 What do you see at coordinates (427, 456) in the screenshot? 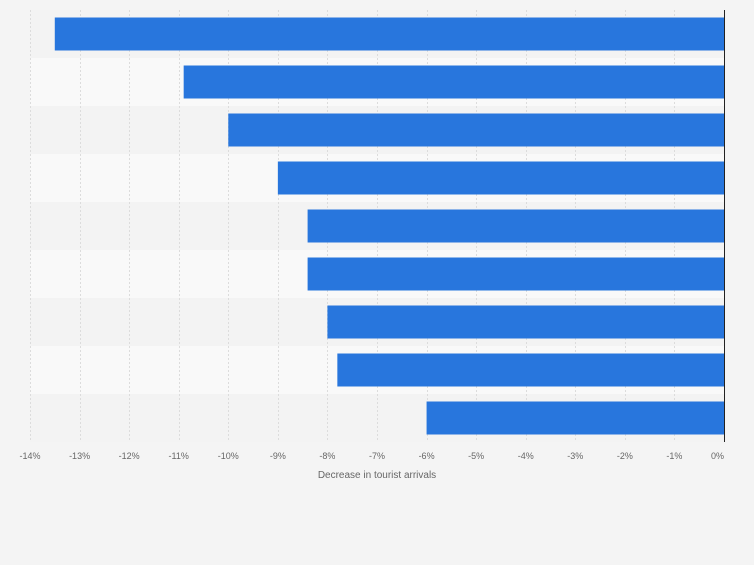
I see `x-tick-label: -6%` at bounding box center [427, 456].